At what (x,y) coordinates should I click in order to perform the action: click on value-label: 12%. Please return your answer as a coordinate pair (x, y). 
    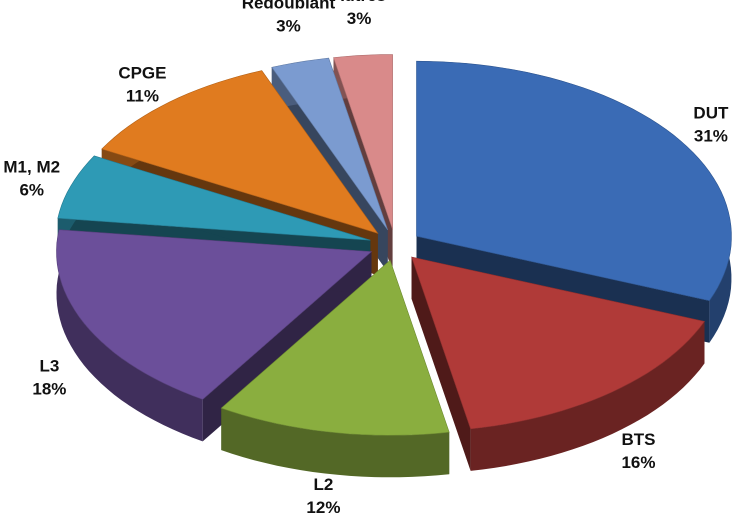
    Looking at the image, I should click on (323, 507).